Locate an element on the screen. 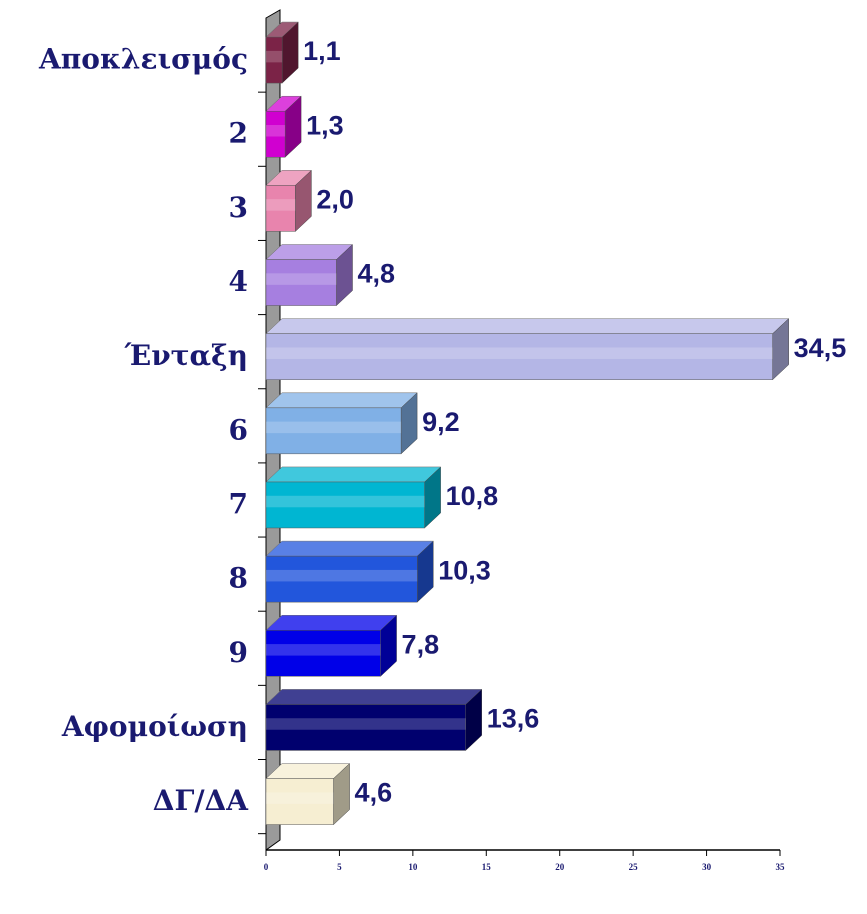 The height and width of the screenshot is (914, 867). x-tick-label: 20 is located at coordinates (560, 867).